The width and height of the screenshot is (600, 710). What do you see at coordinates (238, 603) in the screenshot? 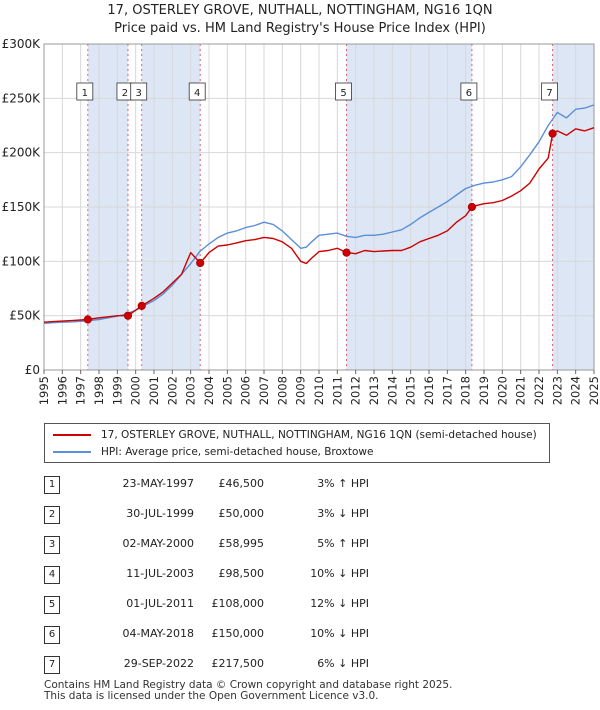
I see `sale-price: £108,000` at bounding box center [238, 603].